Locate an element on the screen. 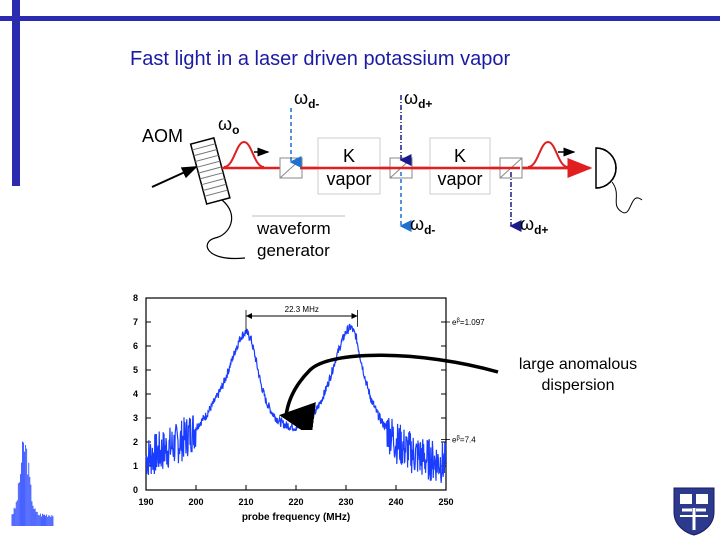  annotation-line1: large anomalous is located at coordinates (578, 364).